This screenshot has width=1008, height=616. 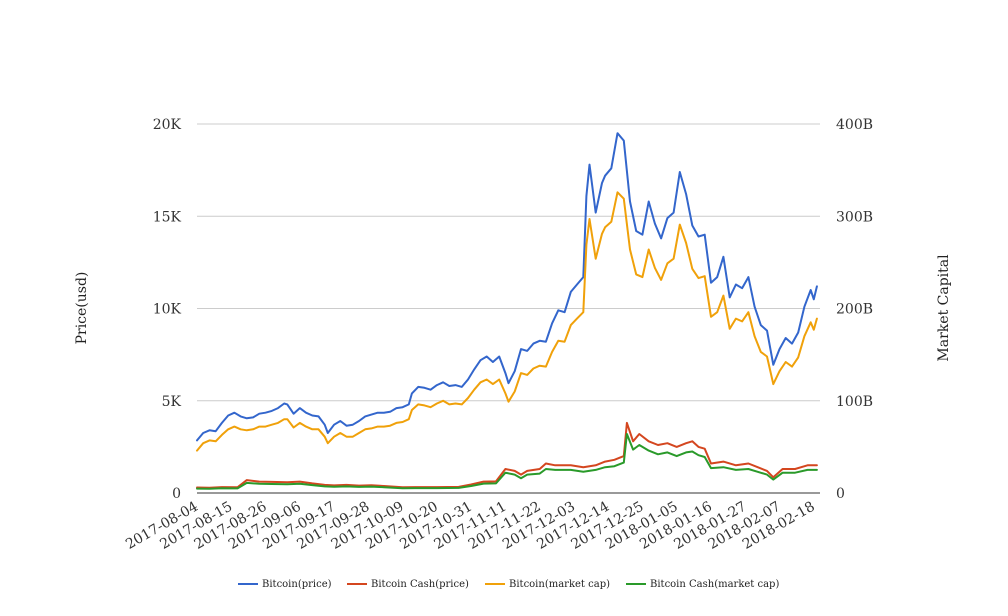 What do you see at coordinates (944, 308) in the screenshot?
I see `y2-axis-title: Market Capital` at bounding box center [944, 308].